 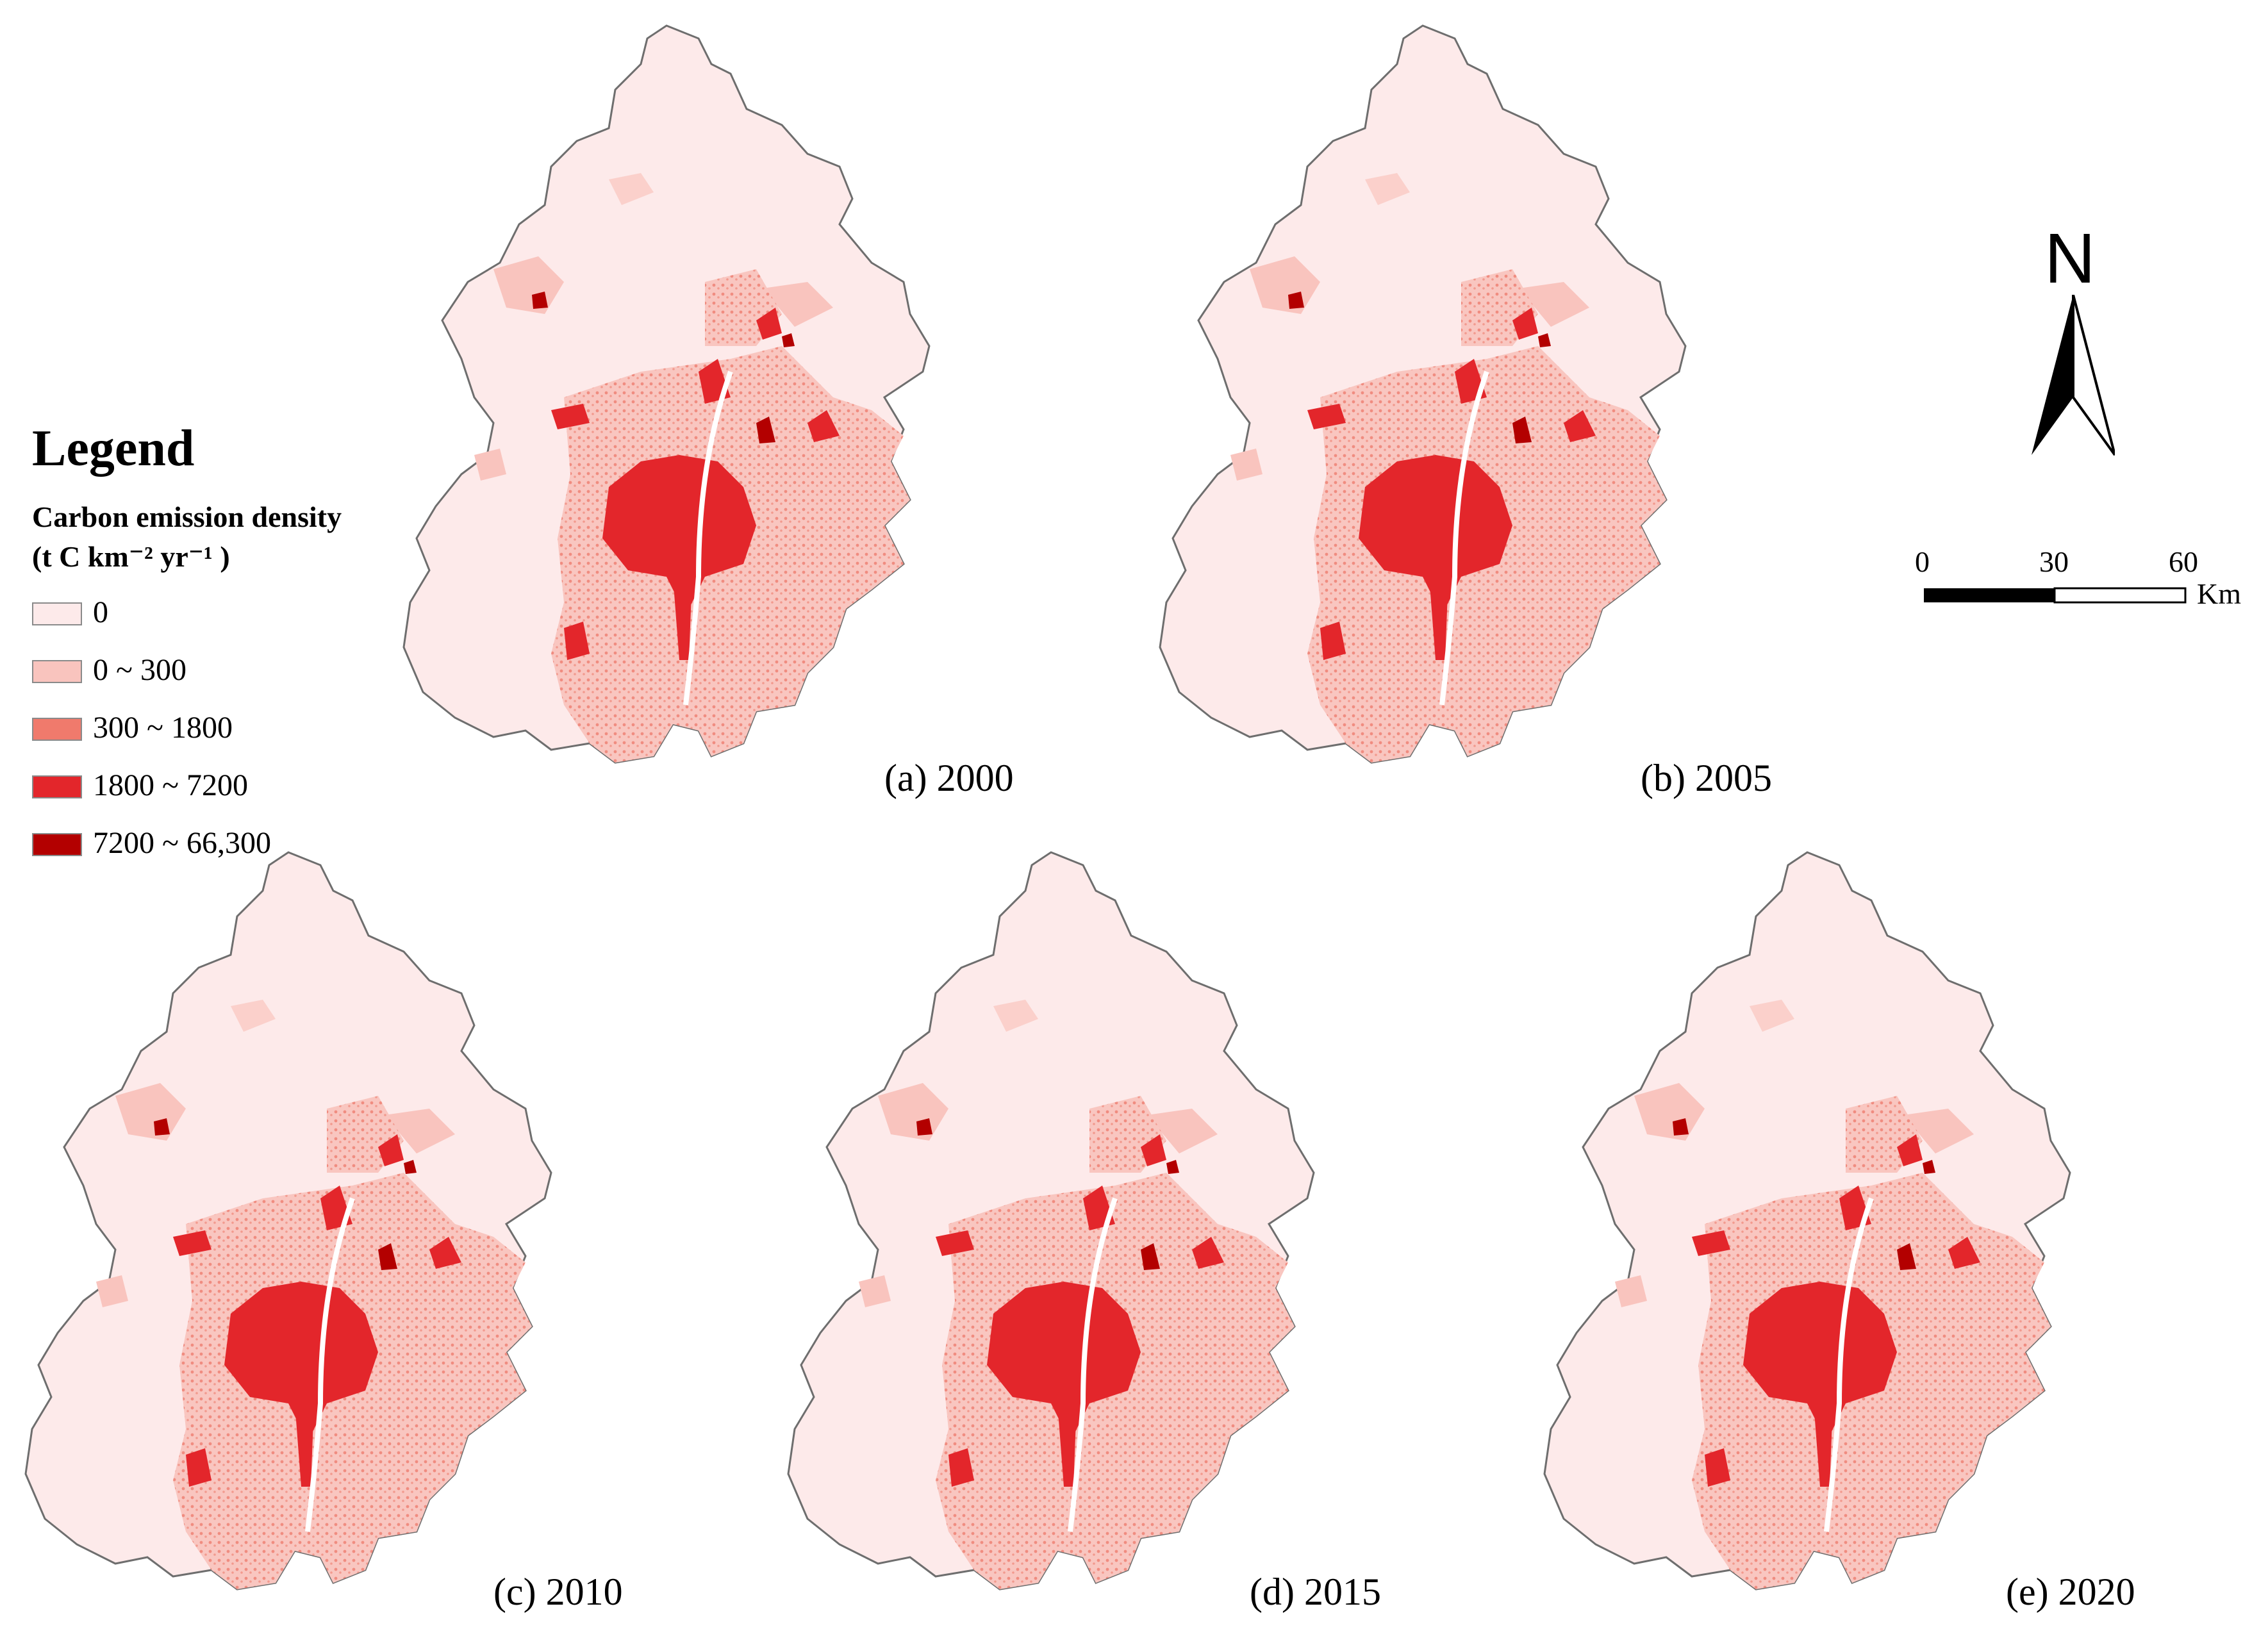 I want to click on scale-tick: 30, so click(x=2054, y=561).